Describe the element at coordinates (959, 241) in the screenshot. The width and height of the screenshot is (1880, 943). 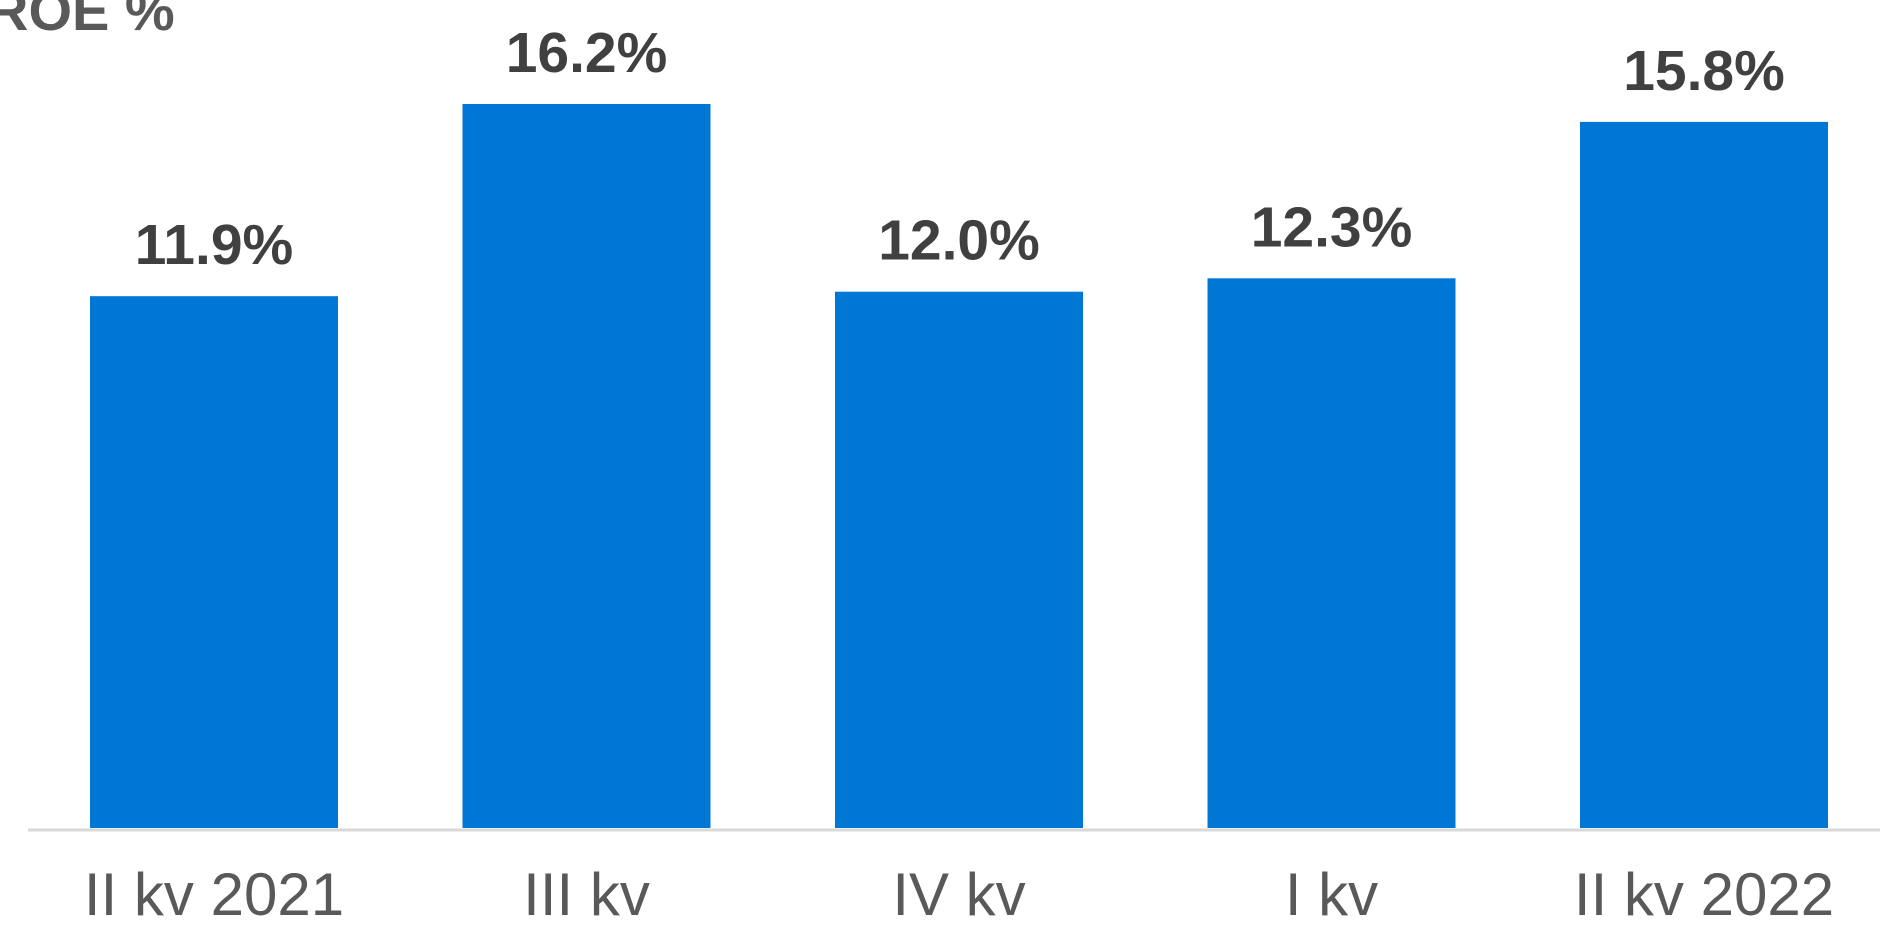
I see `data-label: 12.0%` at that location.